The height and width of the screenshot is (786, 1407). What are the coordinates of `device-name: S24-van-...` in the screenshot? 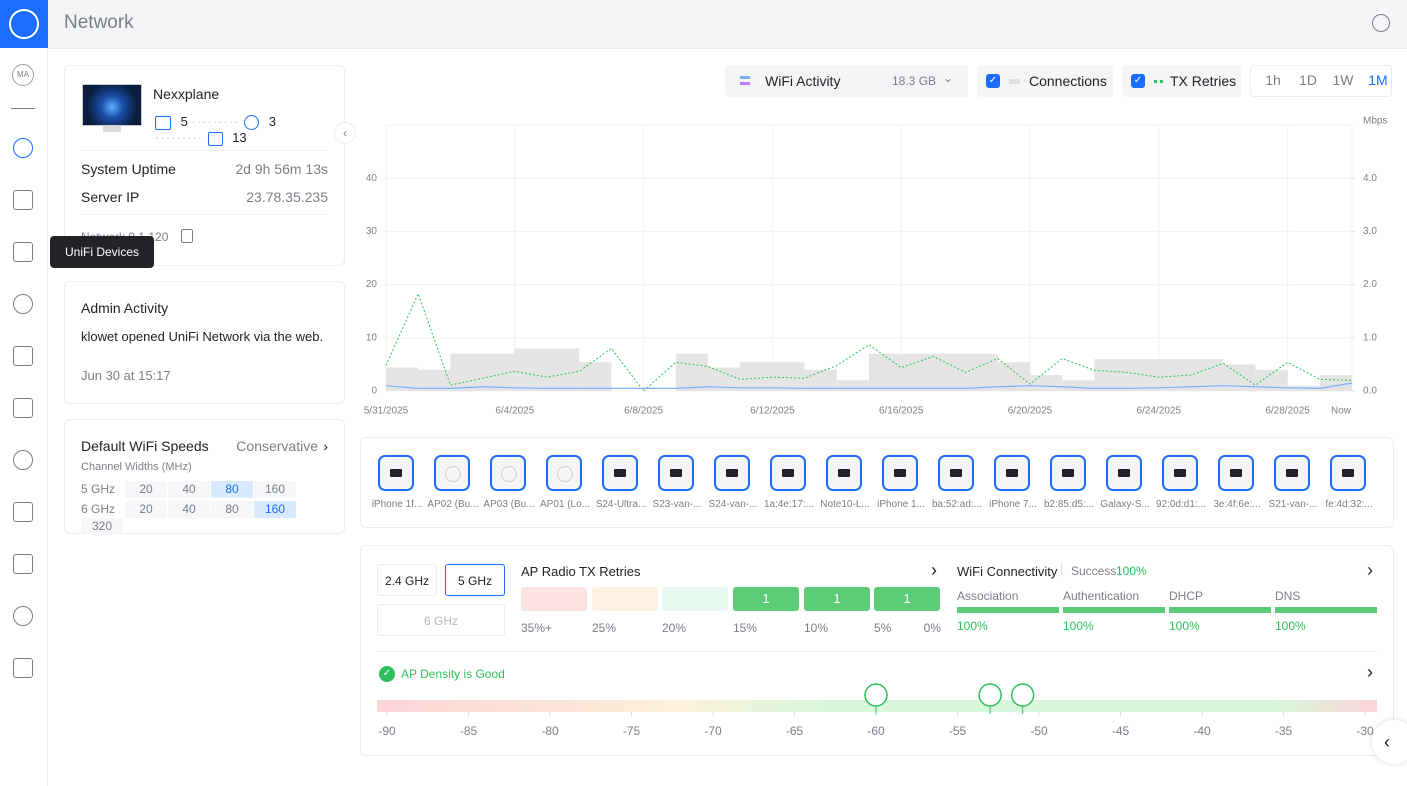 It's located at (733, 504).